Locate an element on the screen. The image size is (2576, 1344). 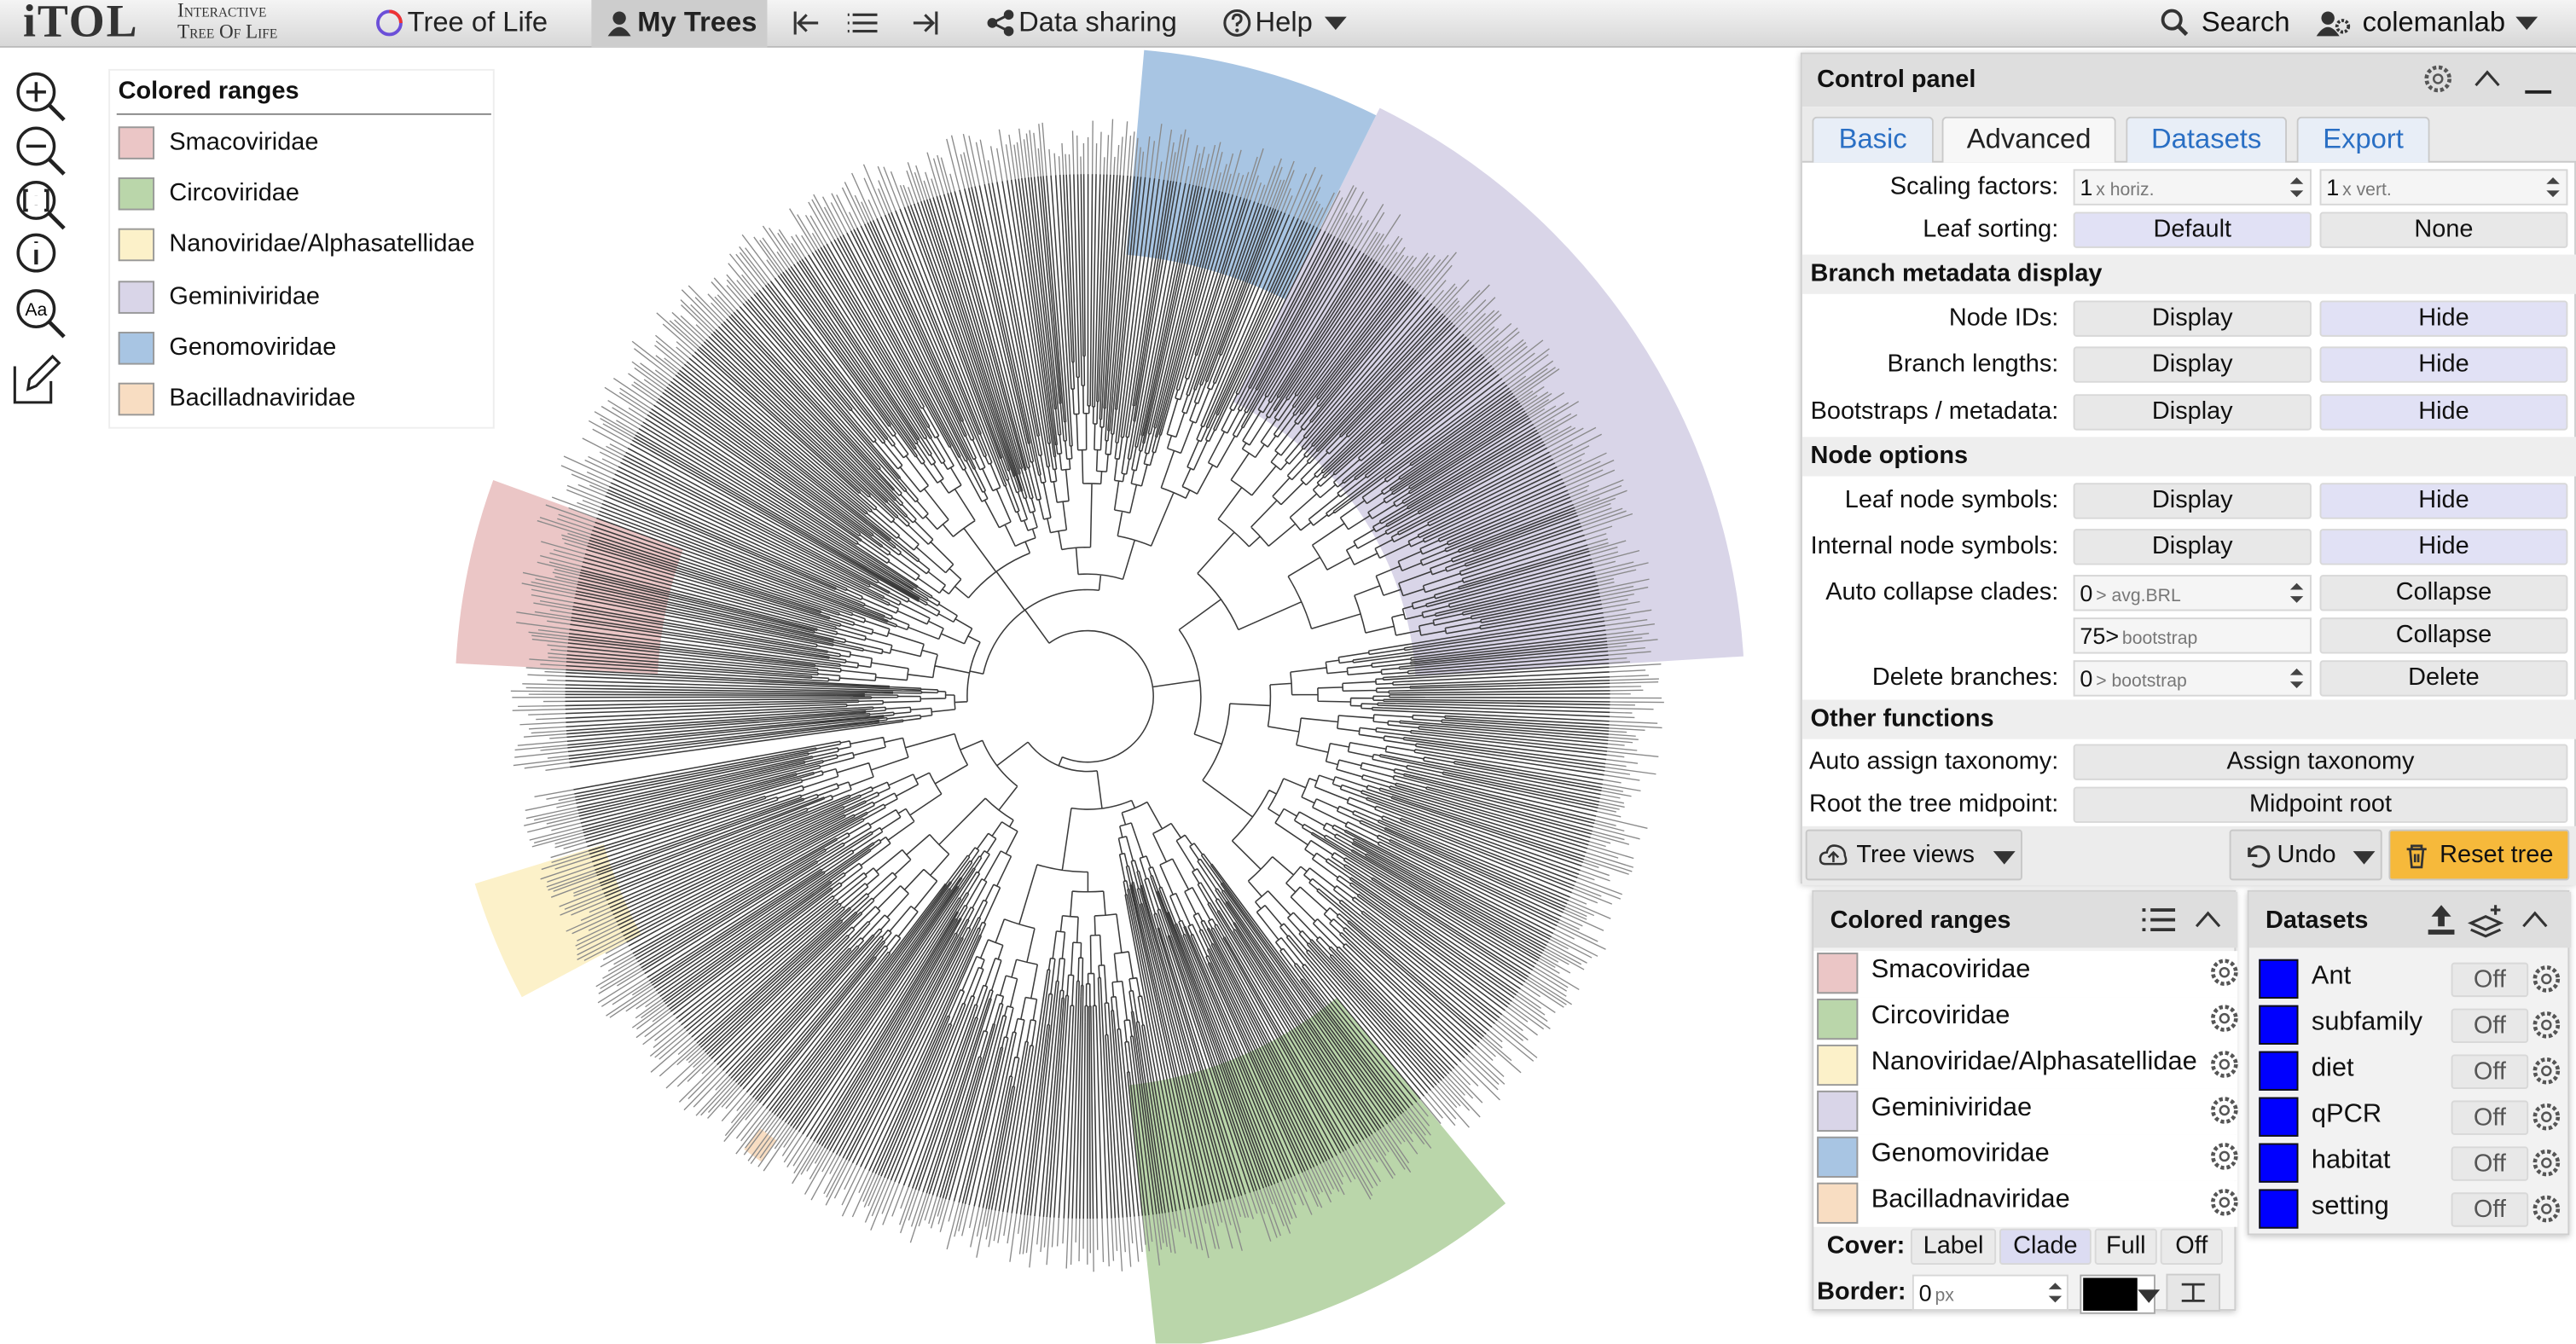
input: 0 > bootstrap is located at coordinates (2192, 678).